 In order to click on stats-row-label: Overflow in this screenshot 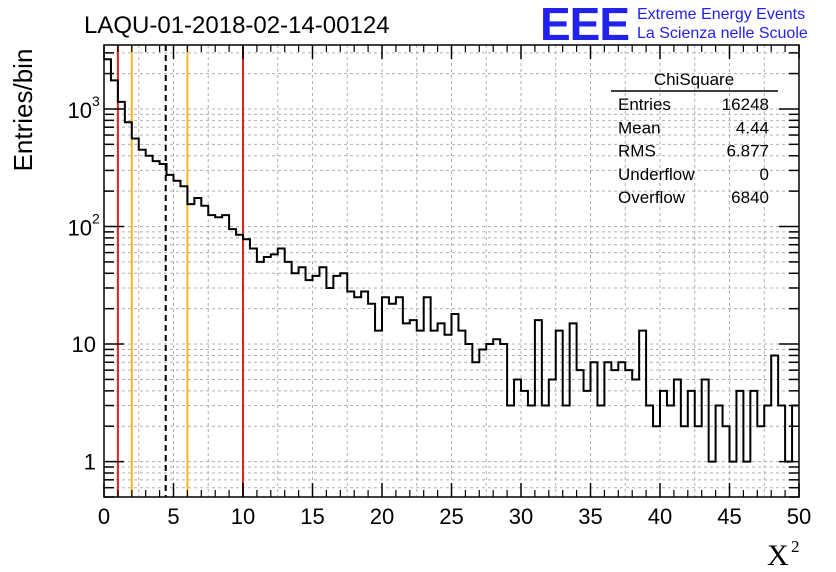, I will do `click(652, 197)`.